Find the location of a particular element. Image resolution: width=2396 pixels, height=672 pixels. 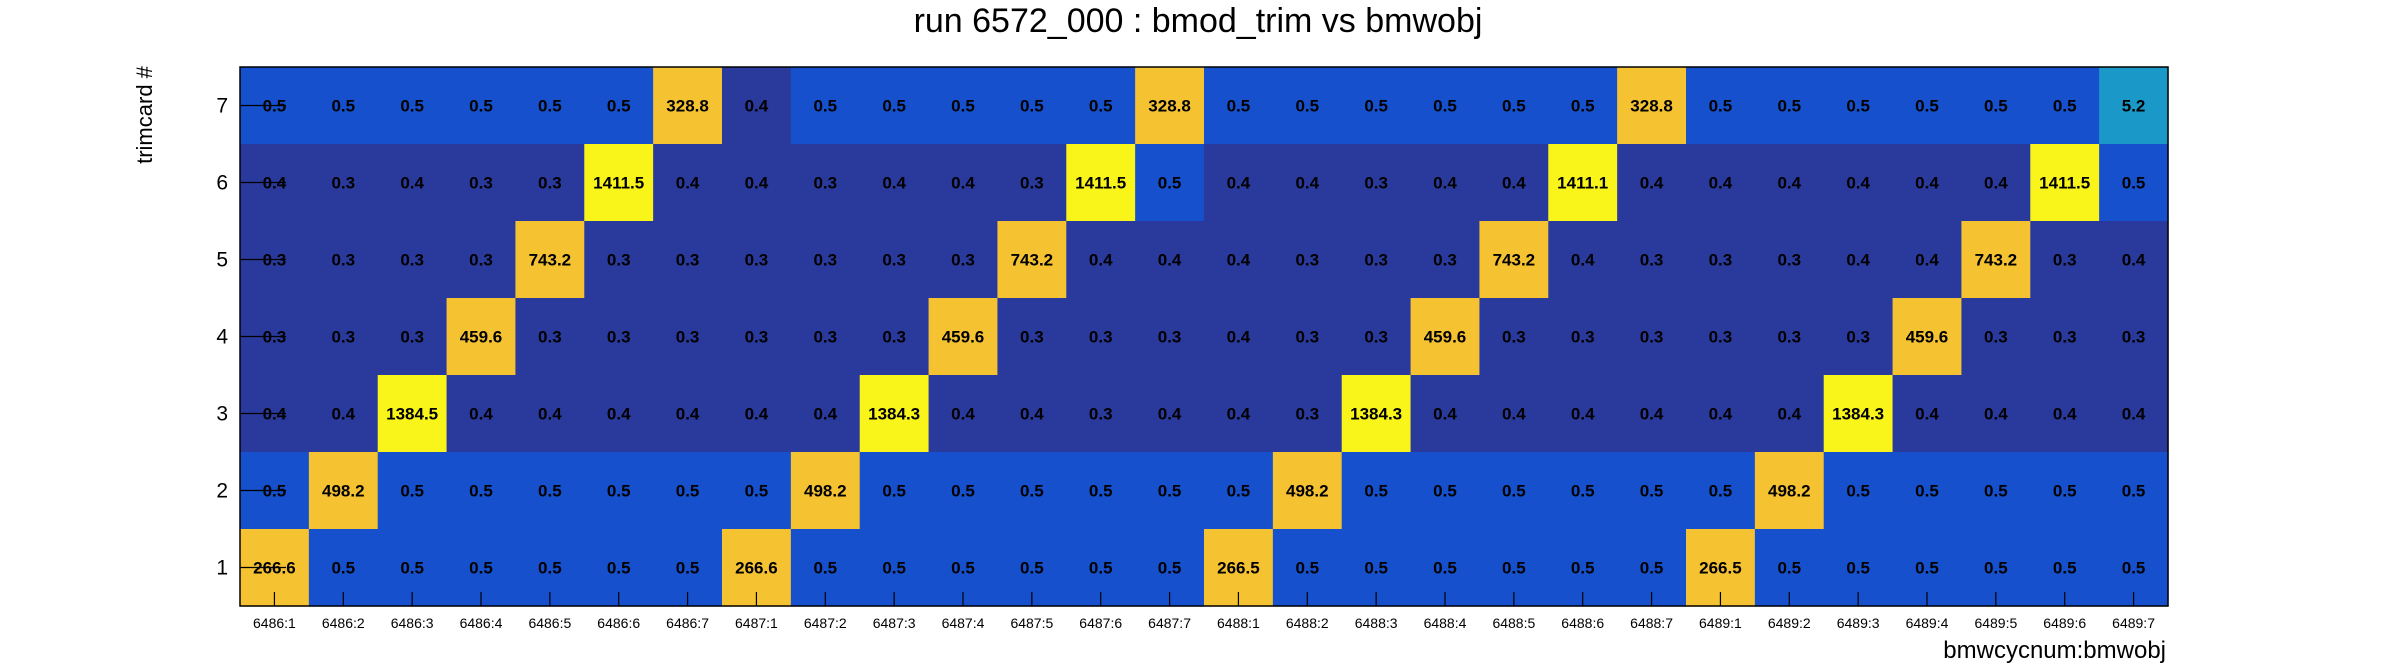

x-tick-label: 6489:3 is located at coordinates (1858, 623).